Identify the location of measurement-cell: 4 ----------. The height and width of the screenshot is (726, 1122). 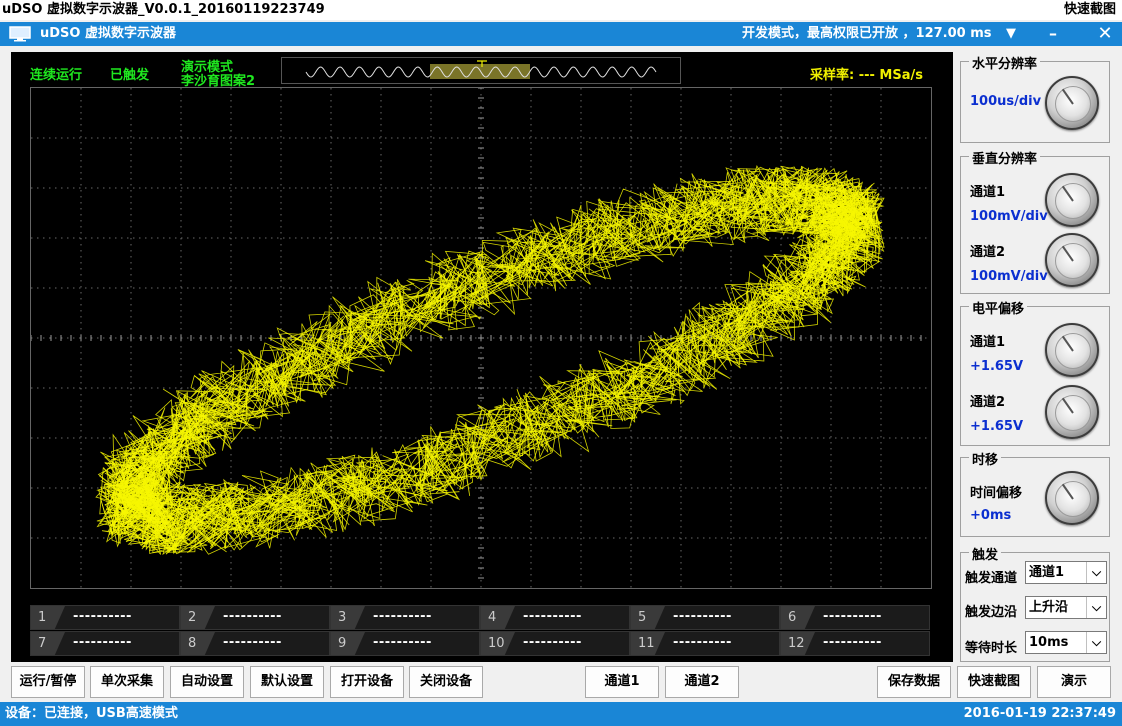
(555, 617).